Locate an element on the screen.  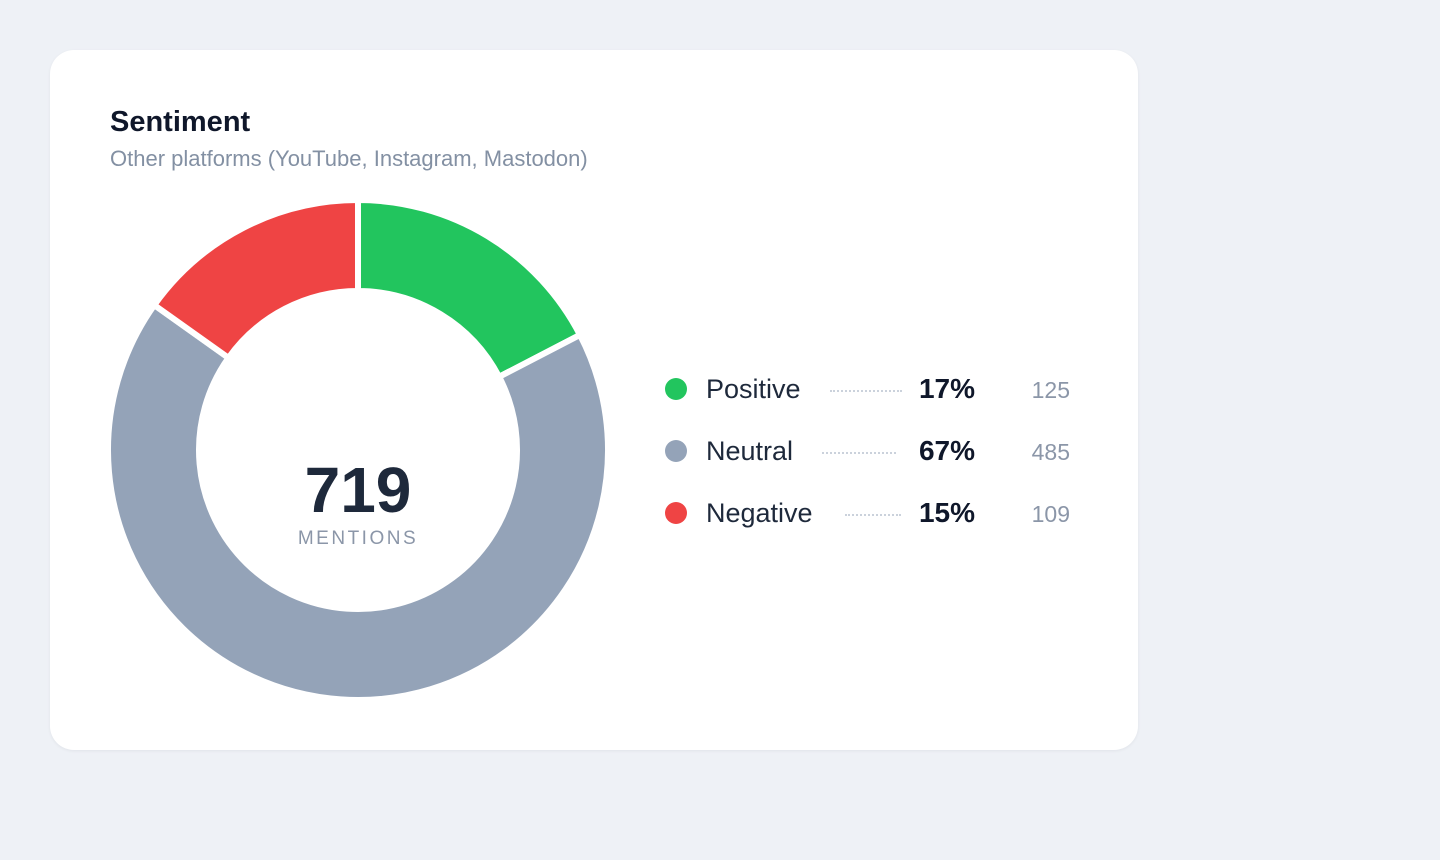
legend-percent-positive: 17% is located at coordinates (946, 388).